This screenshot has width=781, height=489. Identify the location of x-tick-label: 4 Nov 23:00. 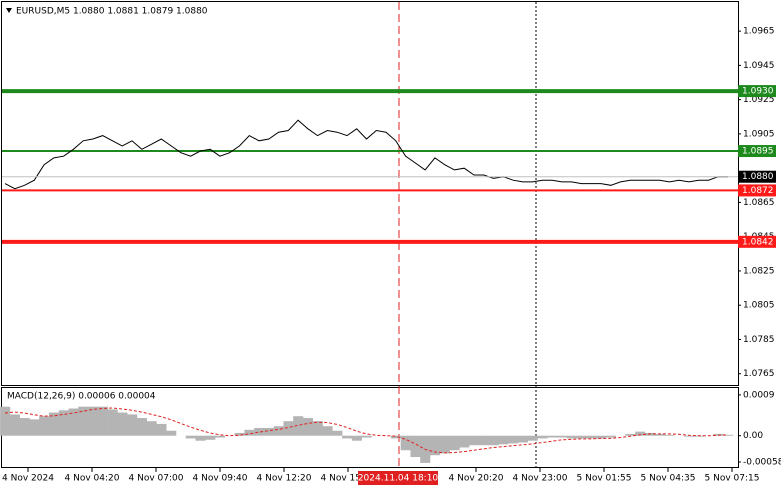
(540, 479).